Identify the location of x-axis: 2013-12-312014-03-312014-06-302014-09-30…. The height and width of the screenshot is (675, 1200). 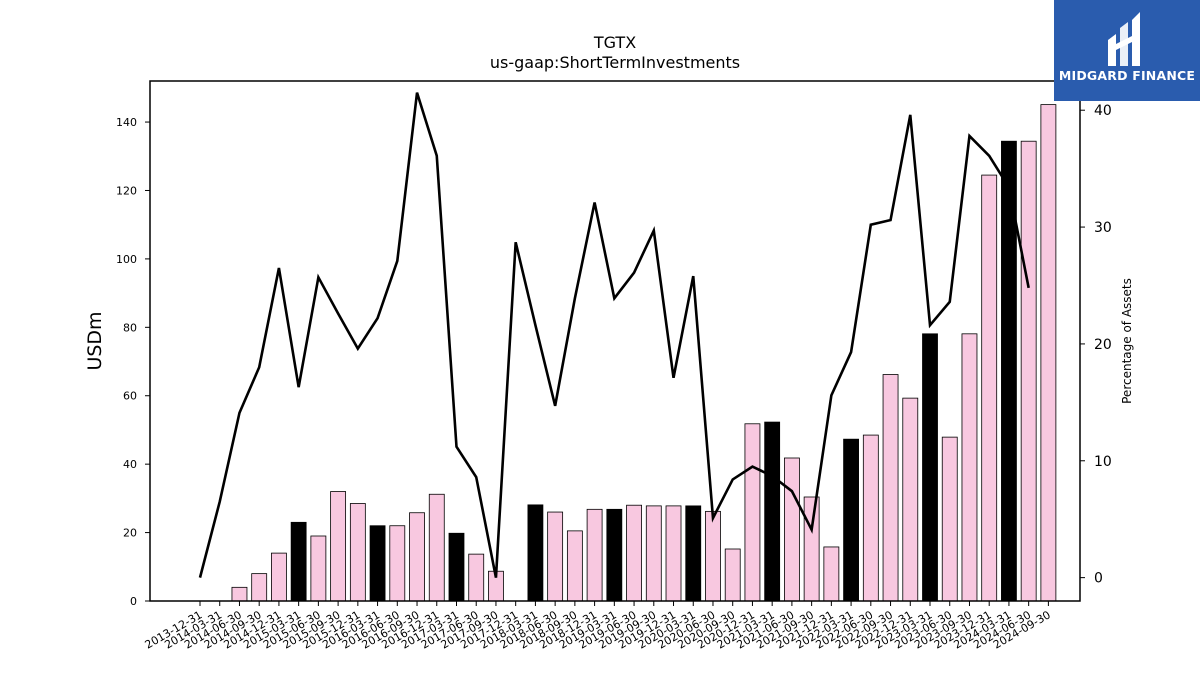
(598, 626).